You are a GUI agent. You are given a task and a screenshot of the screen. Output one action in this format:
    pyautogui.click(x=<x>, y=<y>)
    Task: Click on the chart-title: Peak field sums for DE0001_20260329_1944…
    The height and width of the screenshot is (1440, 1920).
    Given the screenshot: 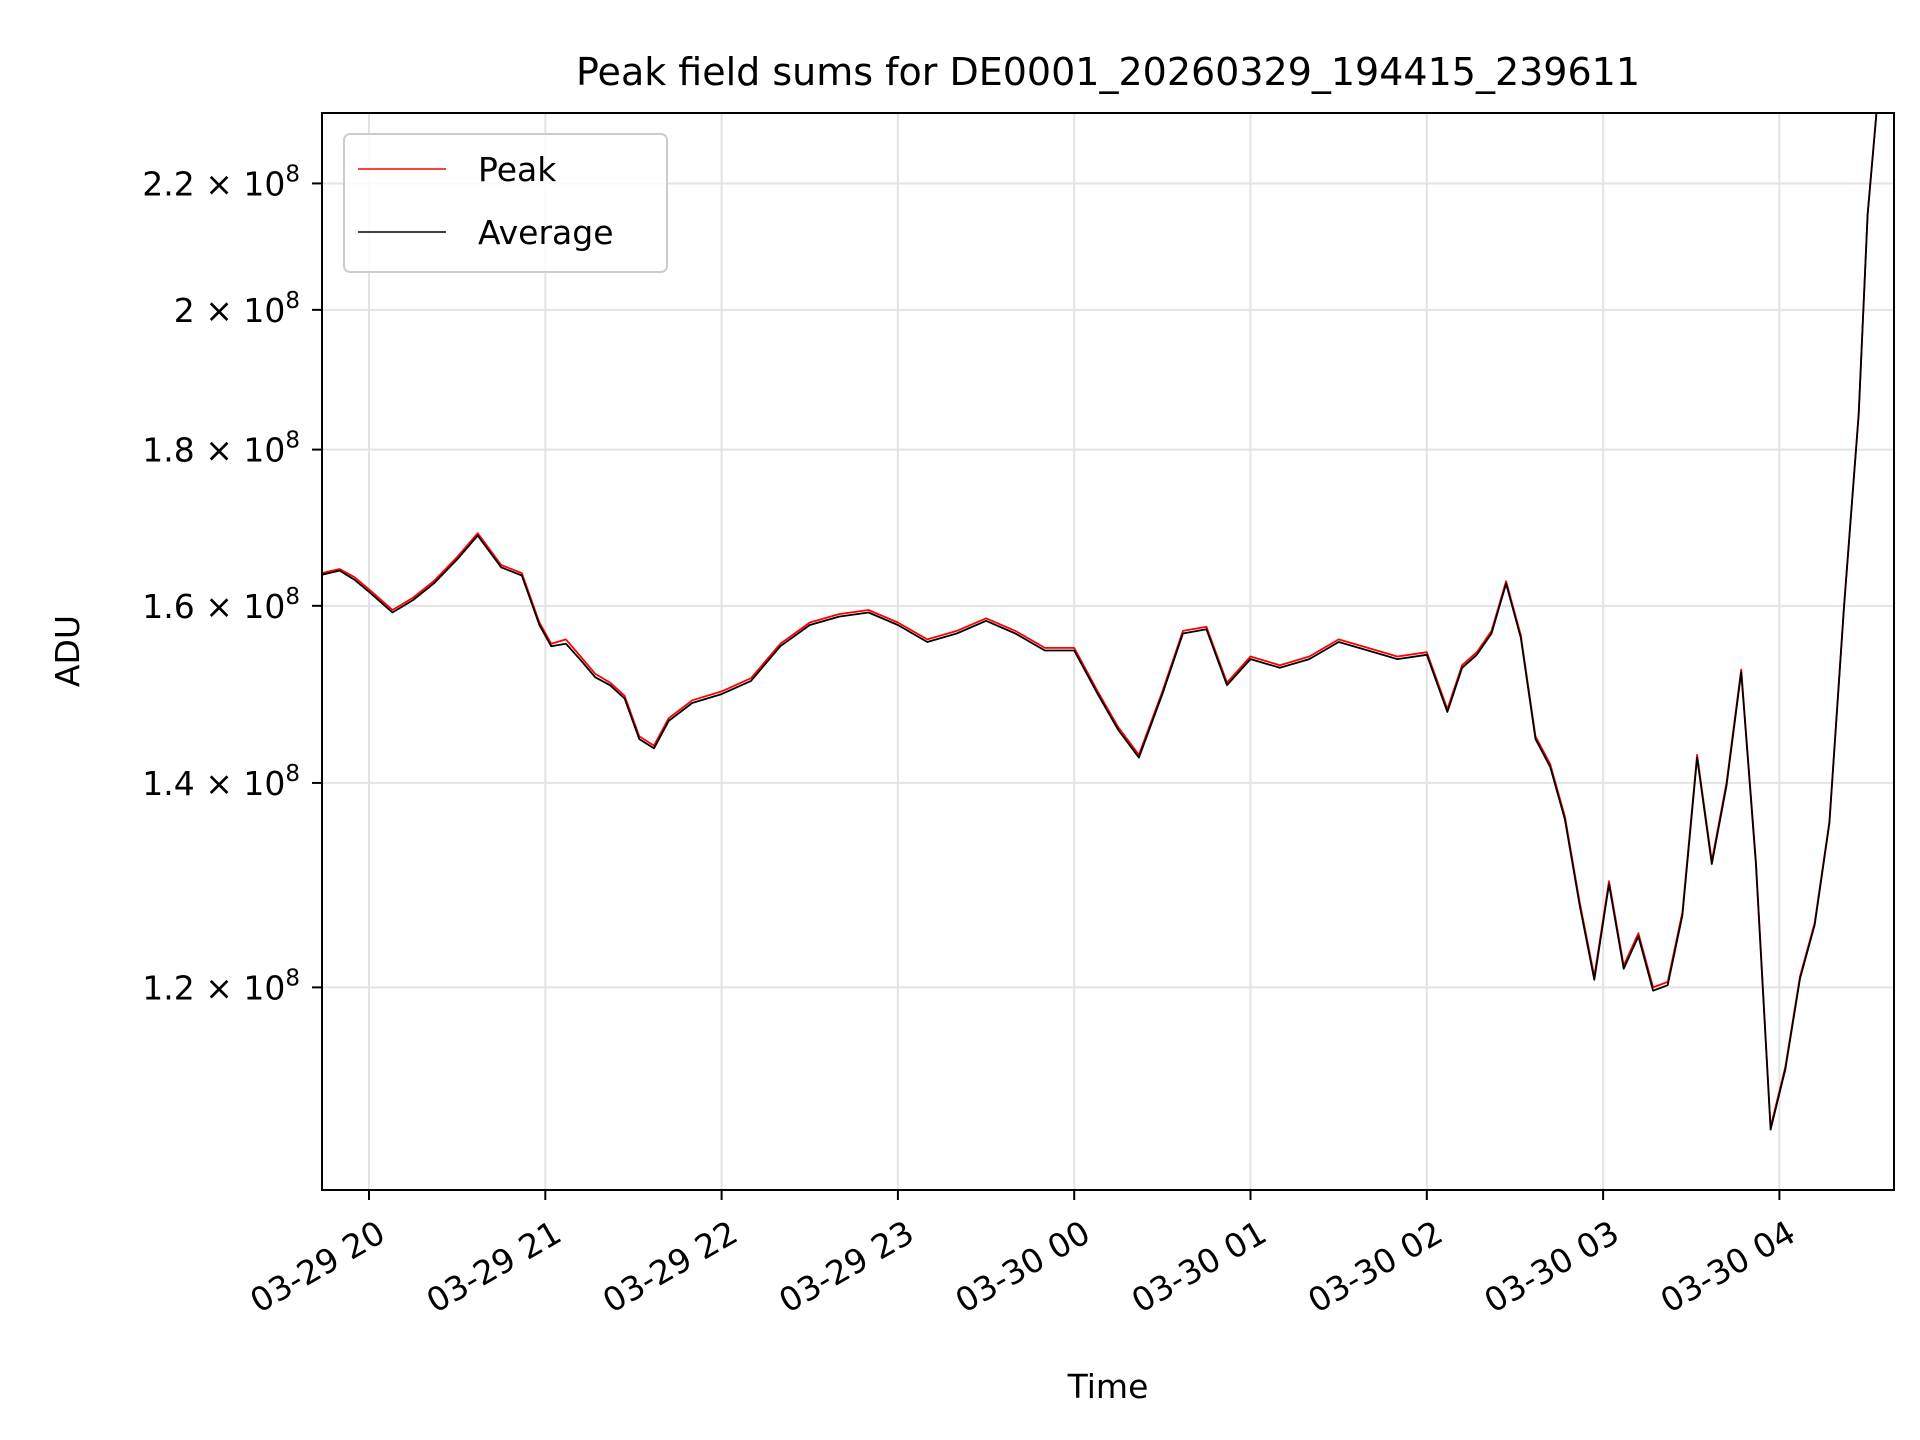 What is the action you would take?
    pyautogui.click(x=1108, y=72)
    